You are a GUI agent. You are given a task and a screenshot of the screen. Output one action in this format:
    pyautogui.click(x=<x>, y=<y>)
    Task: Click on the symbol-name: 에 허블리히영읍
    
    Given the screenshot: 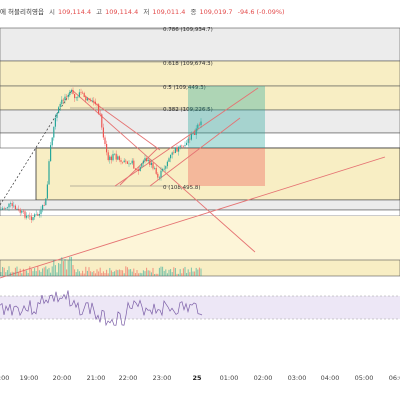 What is the action you would take?
    pyautogui.click(x=22, y=12)
    